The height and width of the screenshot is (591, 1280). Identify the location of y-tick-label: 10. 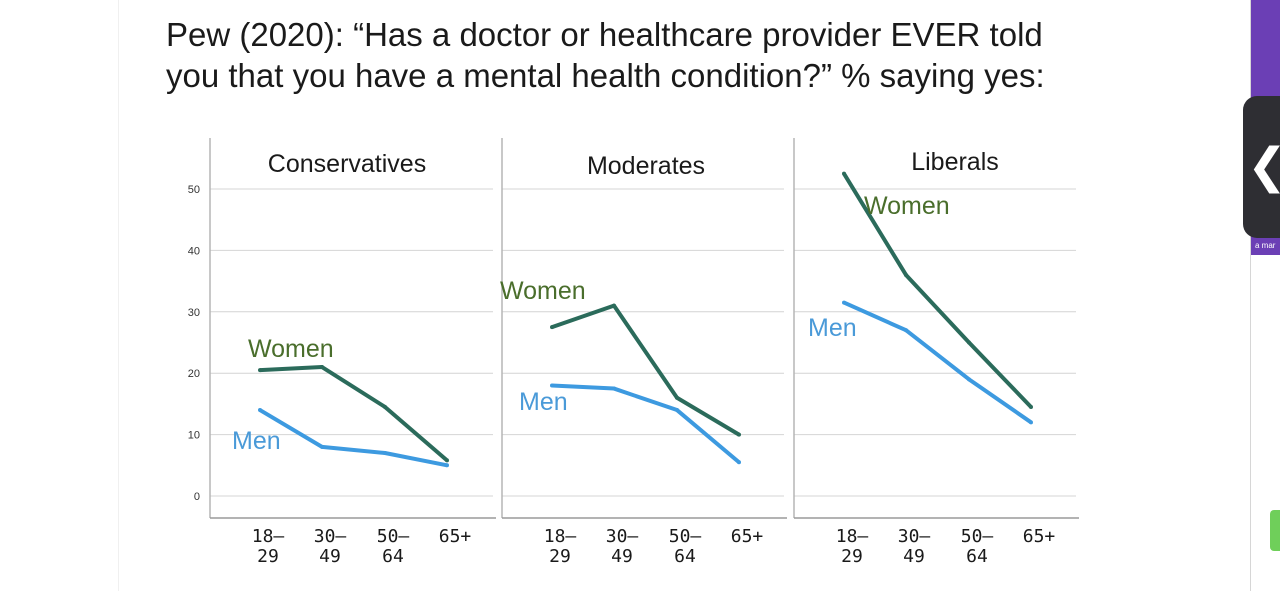
(194, 436).